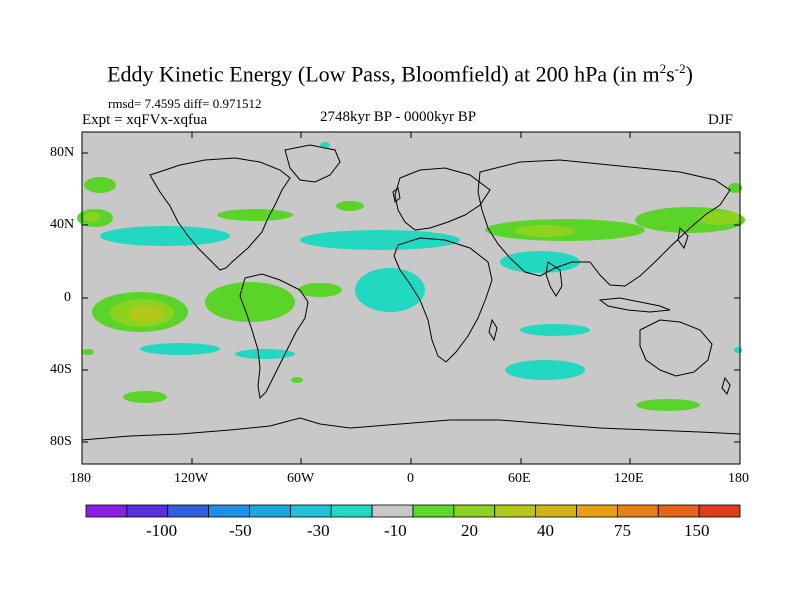  What do you see at coordinates (145, 120) in the screenshot?
I see `experiment-label: Expt = xqFVx-xqfua` at bounding box center [145, 120].